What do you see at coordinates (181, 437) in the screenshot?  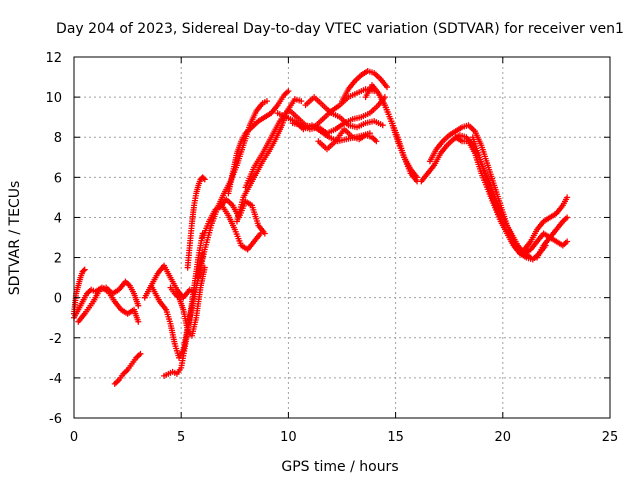 I see `x-tick-label: 5` at bounding box center [181, 437].